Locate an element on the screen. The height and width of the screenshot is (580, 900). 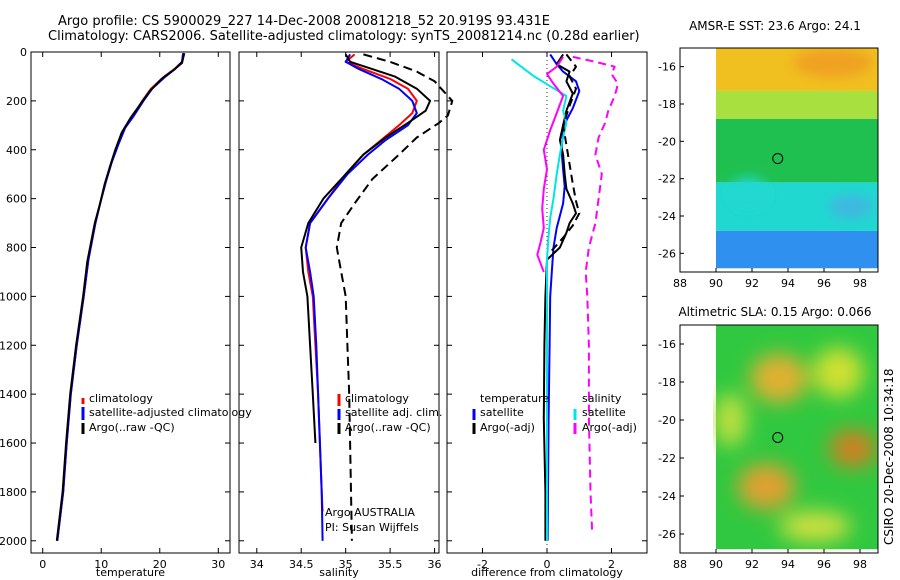
sst-map-panel: 88 90 92 94 96 98 -16 -18 -20 -22 -24 -26 is located at coordinates (768, 168).